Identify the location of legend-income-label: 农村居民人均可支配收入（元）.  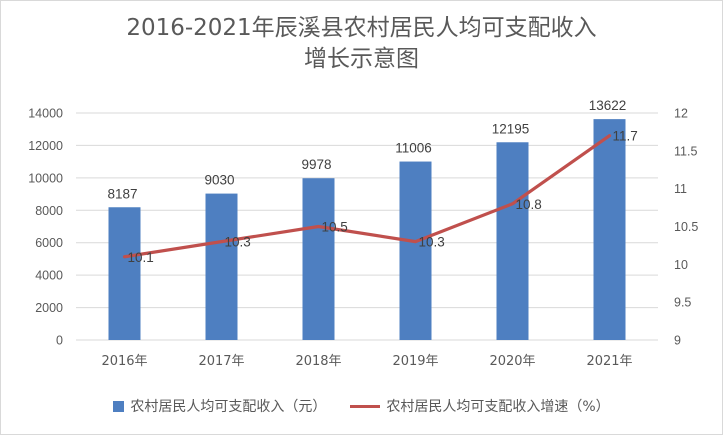
(228, 407).